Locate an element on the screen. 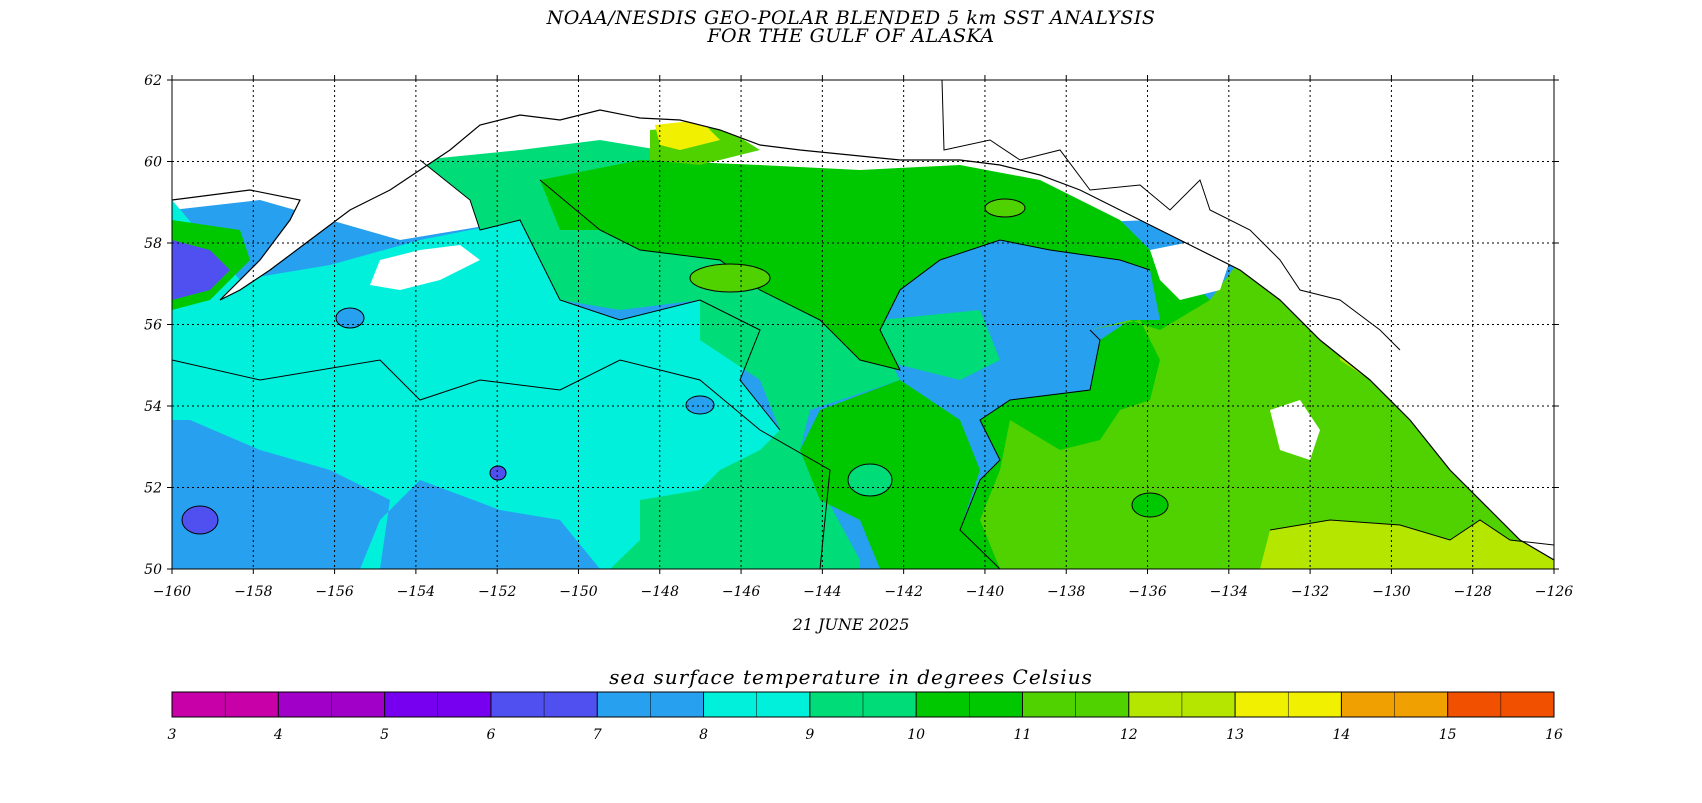 This screenshot has height=803, width=1702. colorbar-tick-label: 13 is located at coordinates (1235, 735).